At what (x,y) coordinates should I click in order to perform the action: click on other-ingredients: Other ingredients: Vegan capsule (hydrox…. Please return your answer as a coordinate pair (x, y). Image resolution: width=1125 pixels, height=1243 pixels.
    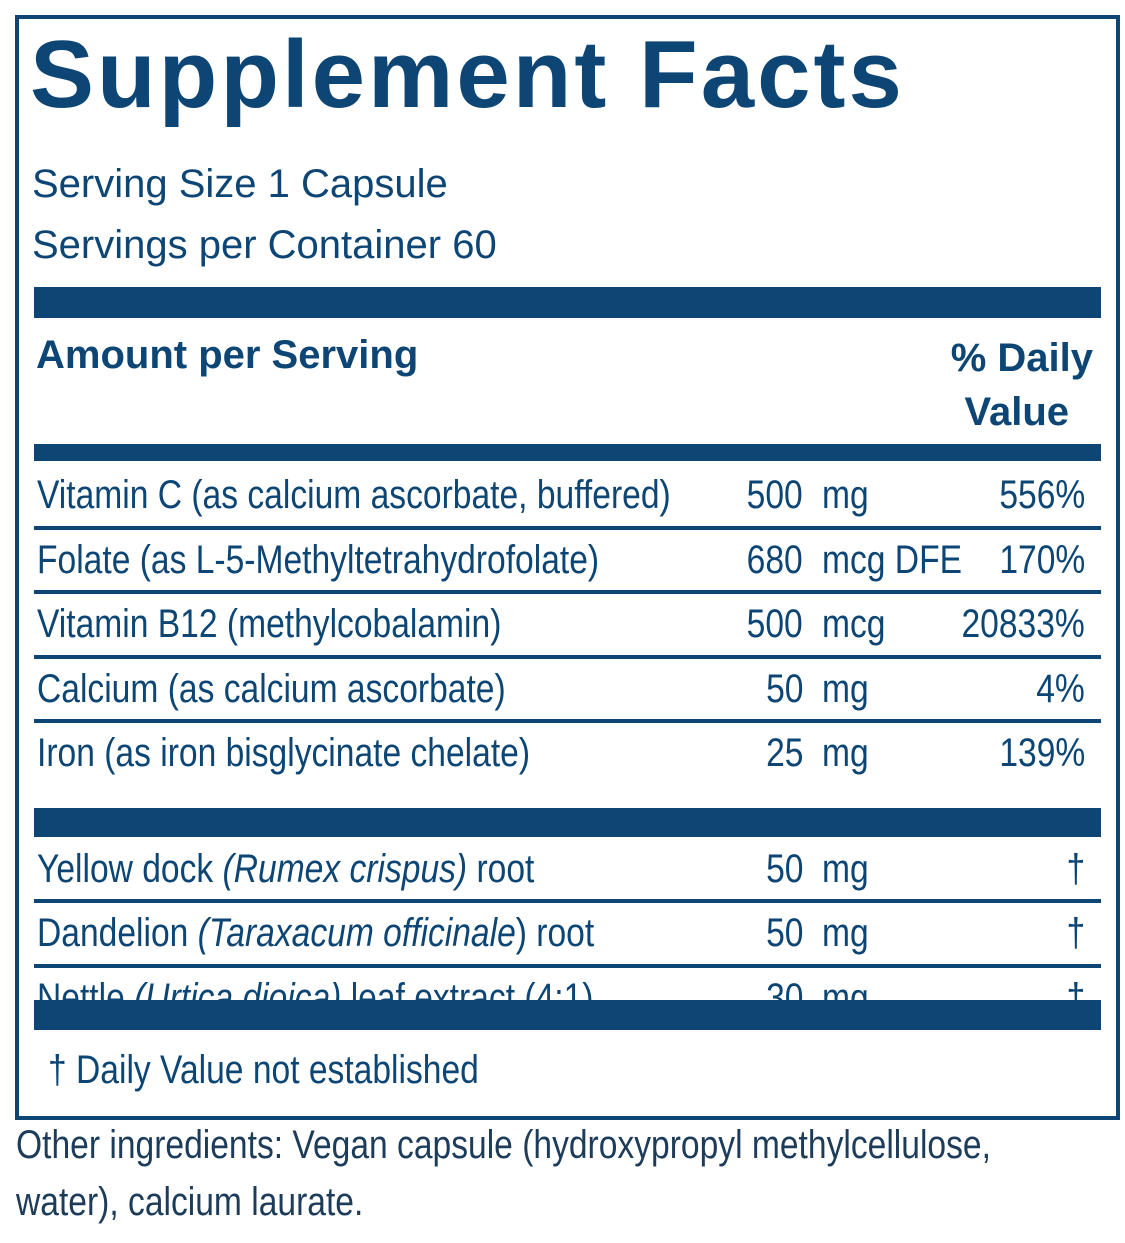
    Looking at the image, I should click on (503, 1145).